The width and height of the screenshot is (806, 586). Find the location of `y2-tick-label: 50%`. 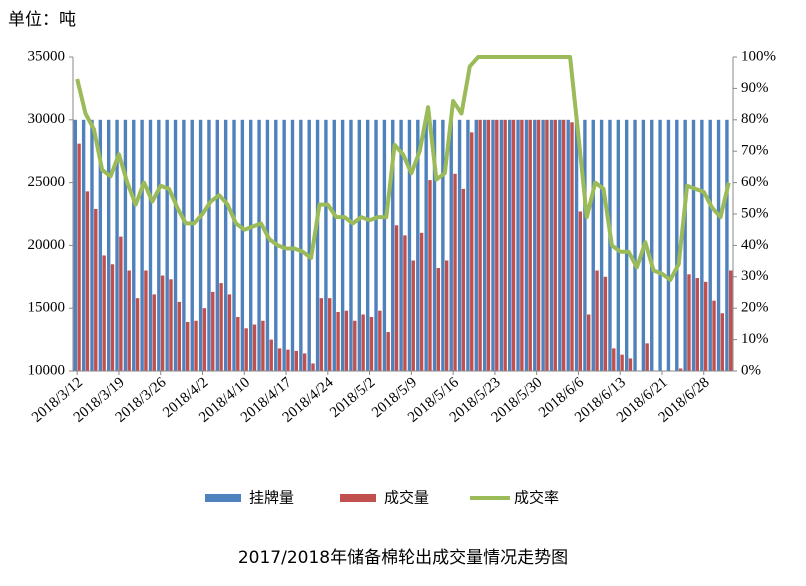

y2-tick-label: 50% is located at coordinates (755, 213).